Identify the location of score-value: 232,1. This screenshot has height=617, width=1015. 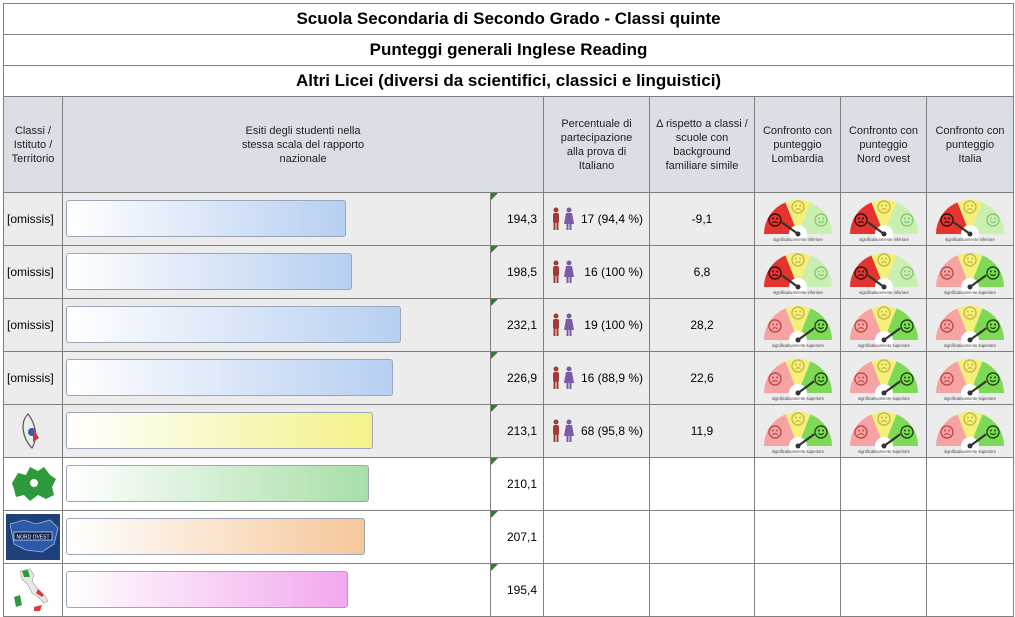
(517, 325).